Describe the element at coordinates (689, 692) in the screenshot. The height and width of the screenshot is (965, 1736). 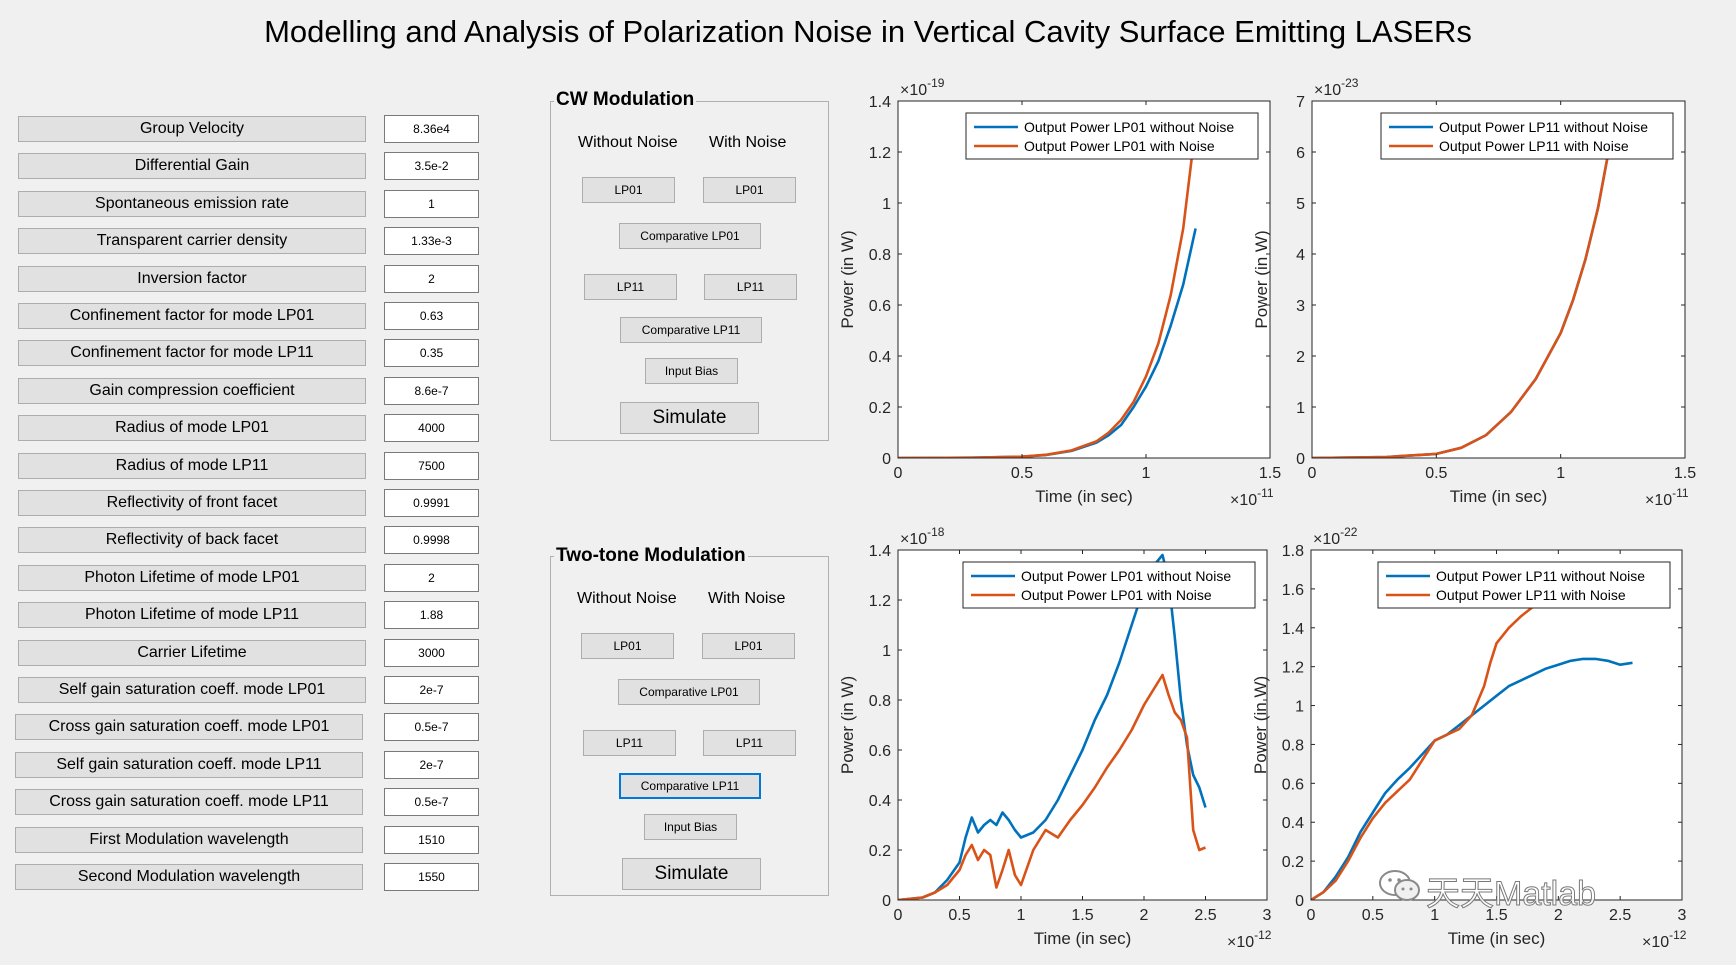
I see `tt-comparative-lp01-button: Comparative LP01` at that location.